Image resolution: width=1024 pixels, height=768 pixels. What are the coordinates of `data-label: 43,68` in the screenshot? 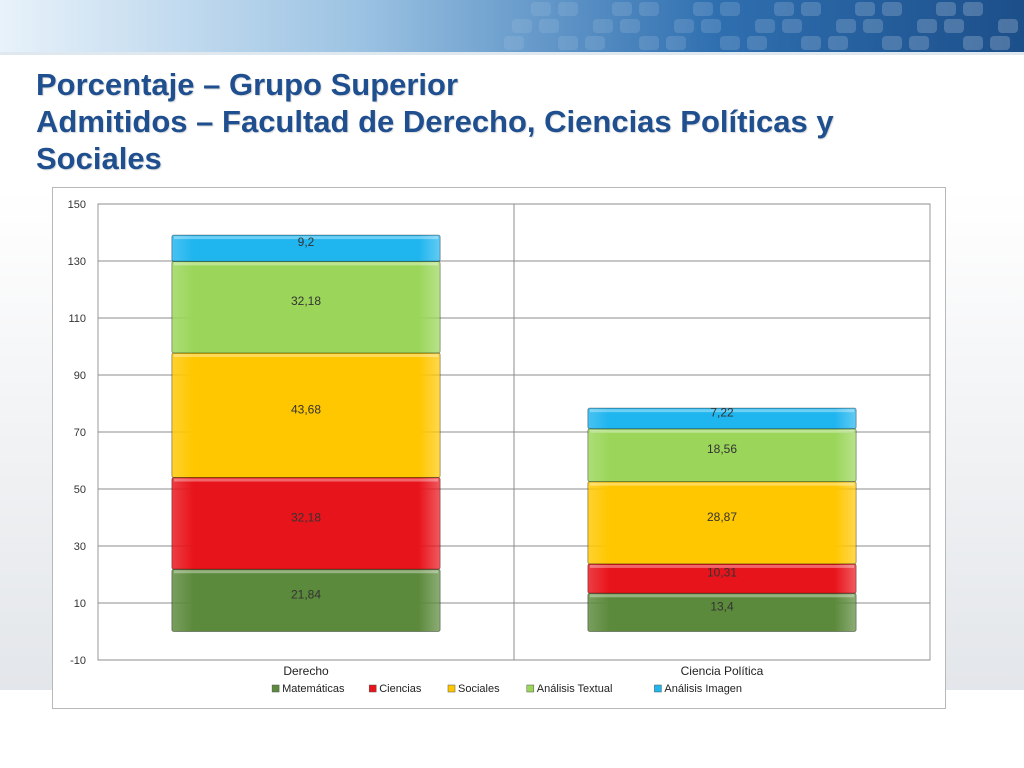 It's located at (306, 409).